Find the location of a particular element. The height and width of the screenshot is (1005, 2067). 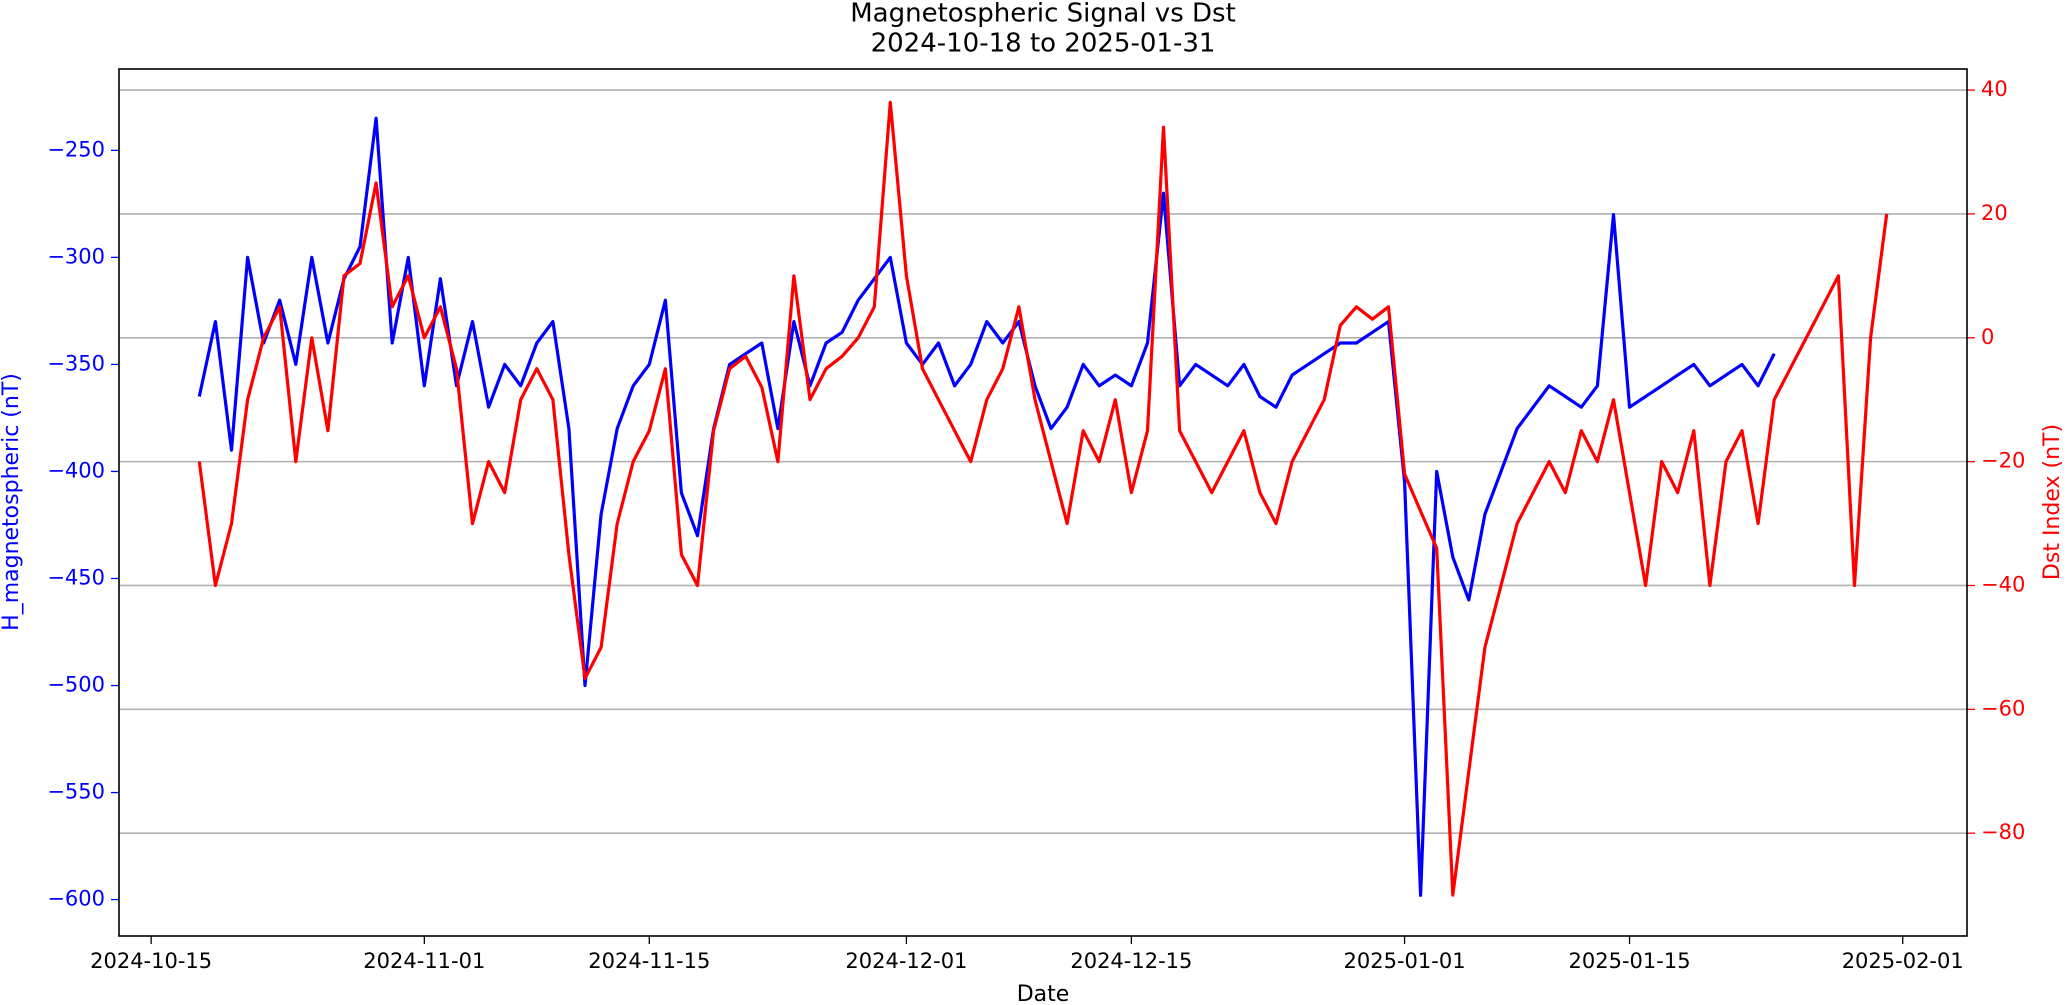

y2-tick-label: −60 is located at coordinates (2003, 708).